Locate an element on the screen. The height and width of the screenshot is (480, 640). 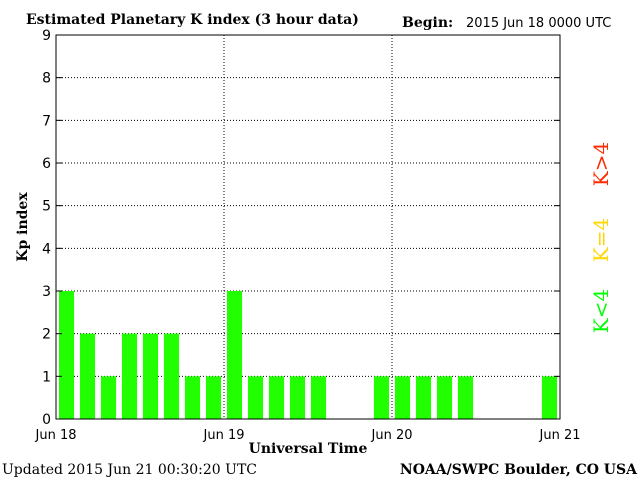
y-tick-label: 9 is located at coordinates (46, 36).